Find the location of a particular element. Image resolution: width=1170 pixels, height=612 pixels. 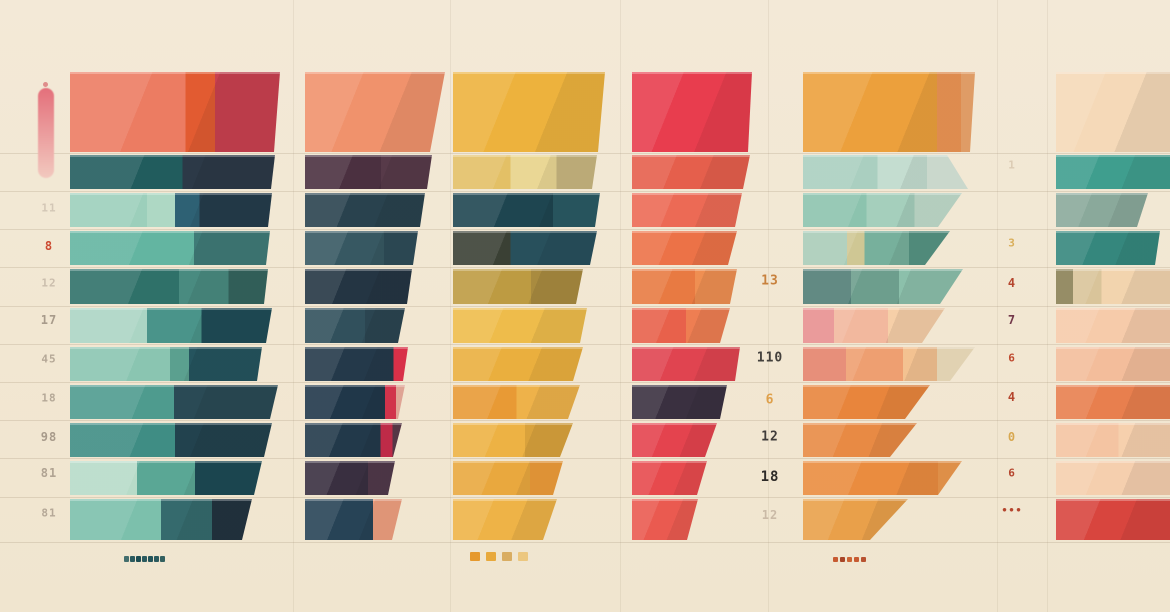

funnel-bar-col2-row1 is located at coordinates (375, 112).